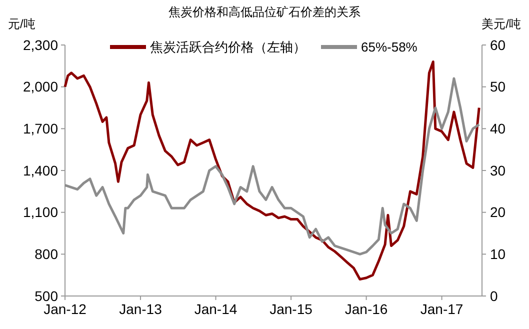  What do you see at coordinates (389, 47) in the screenshot?
I see `legend-label: 65%-58%` at bounding box center [389, 47].